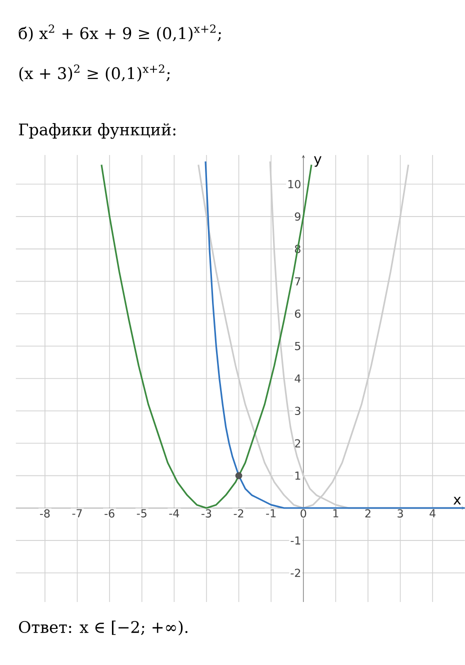 The height and width of the screenshot is (665, 465). What do you see at coordinates (298, 314) in the screenshot?
I see `y-tick-label: 6` at bounding box center [298, 314].